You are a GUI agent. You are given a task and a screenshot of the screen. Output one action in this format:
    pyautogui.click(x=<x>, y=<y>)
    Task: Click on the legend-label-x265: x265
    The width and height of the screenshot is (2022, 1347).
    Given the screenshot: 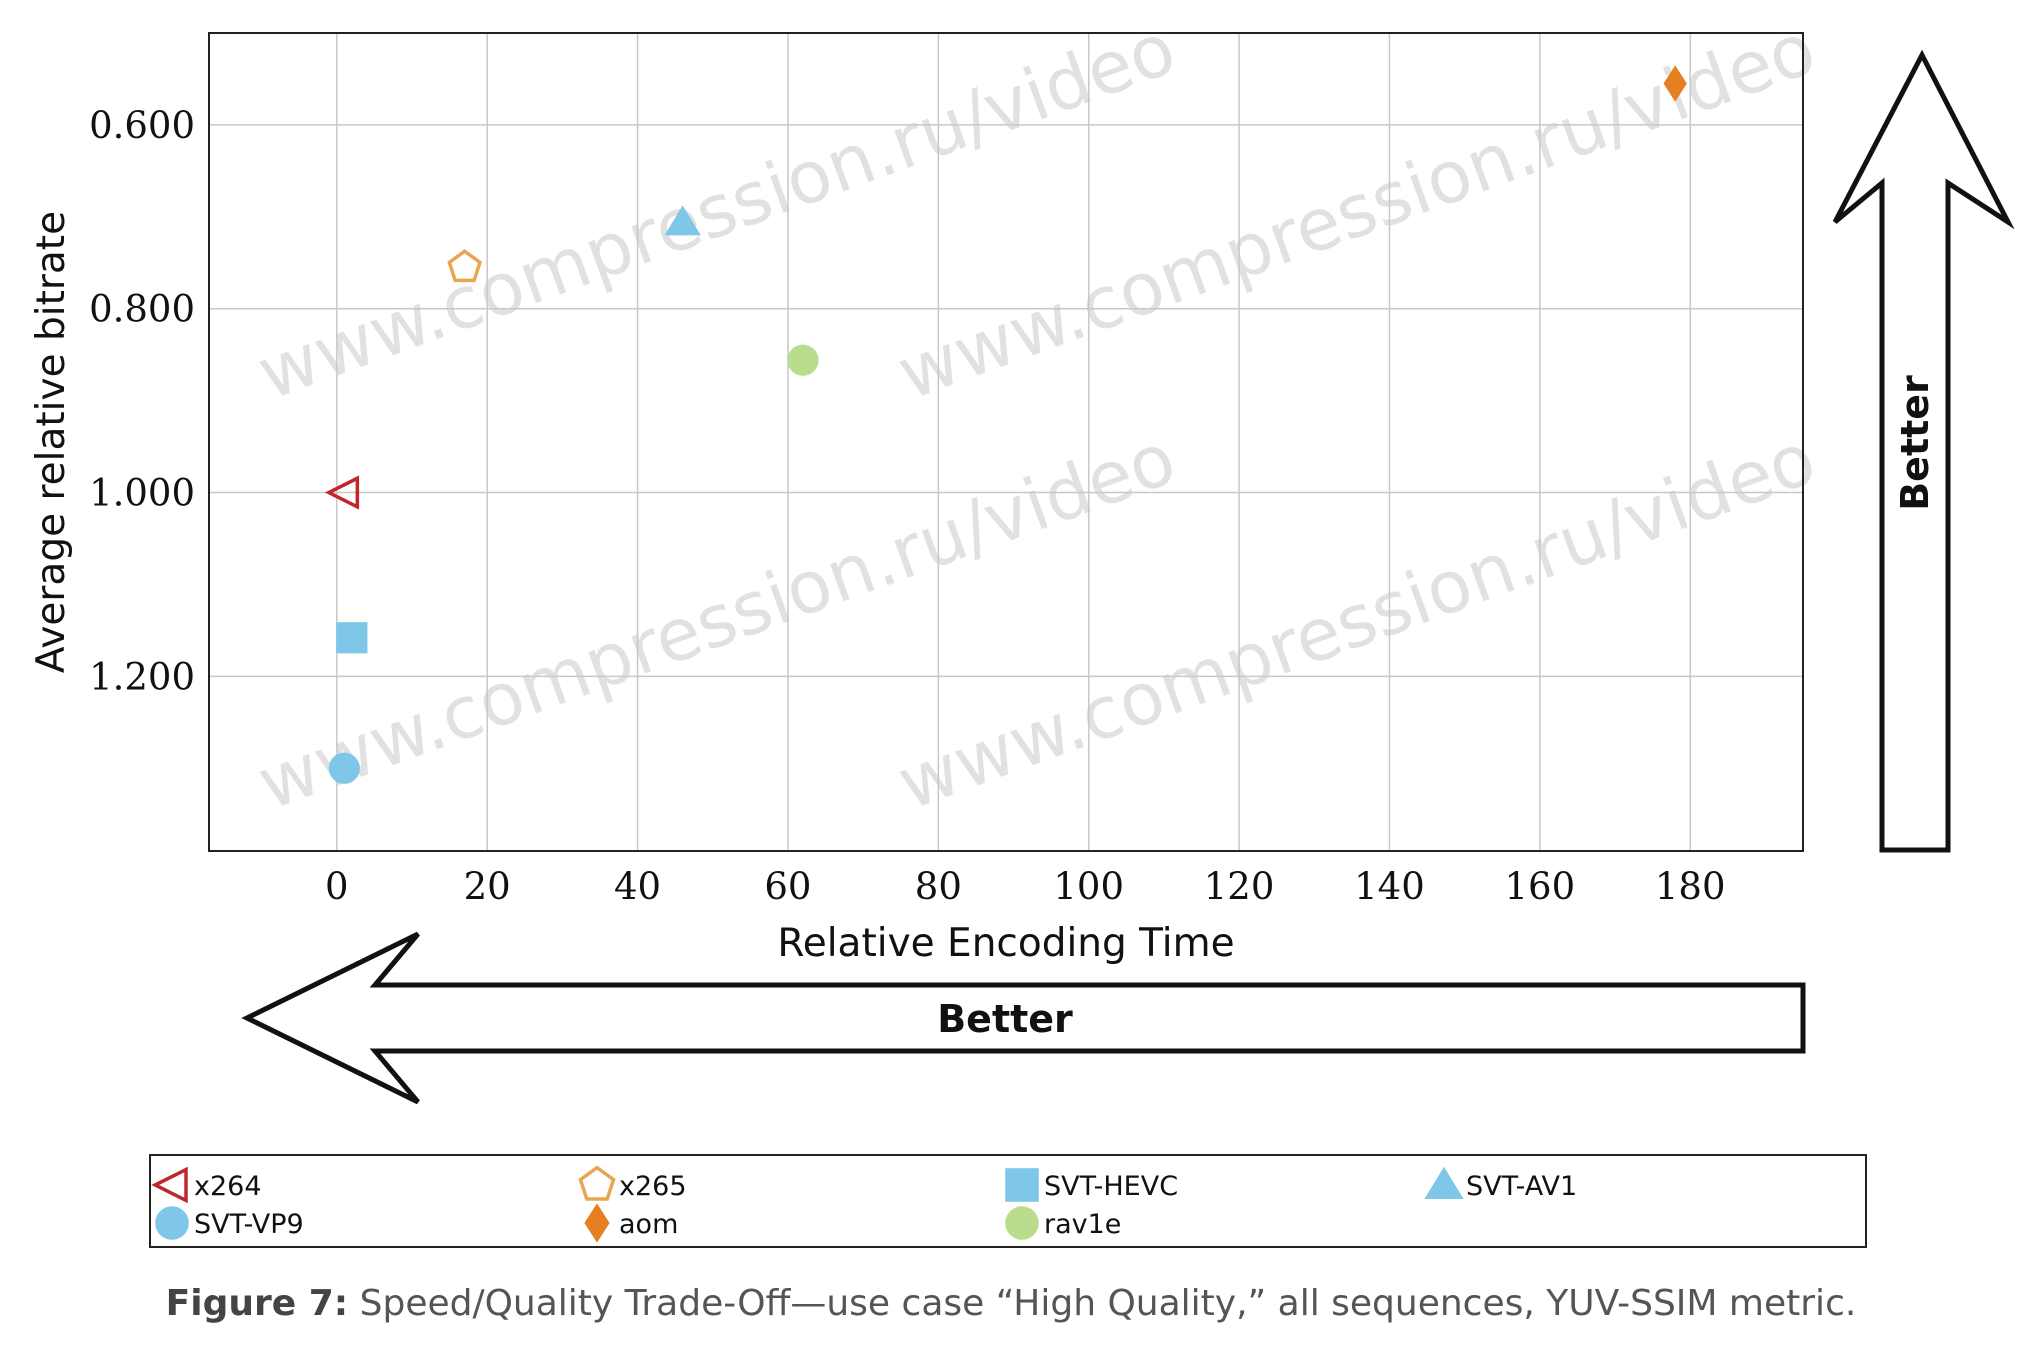 What is the action you would take?
    pyautogui.click(x=653, y=1186)
    